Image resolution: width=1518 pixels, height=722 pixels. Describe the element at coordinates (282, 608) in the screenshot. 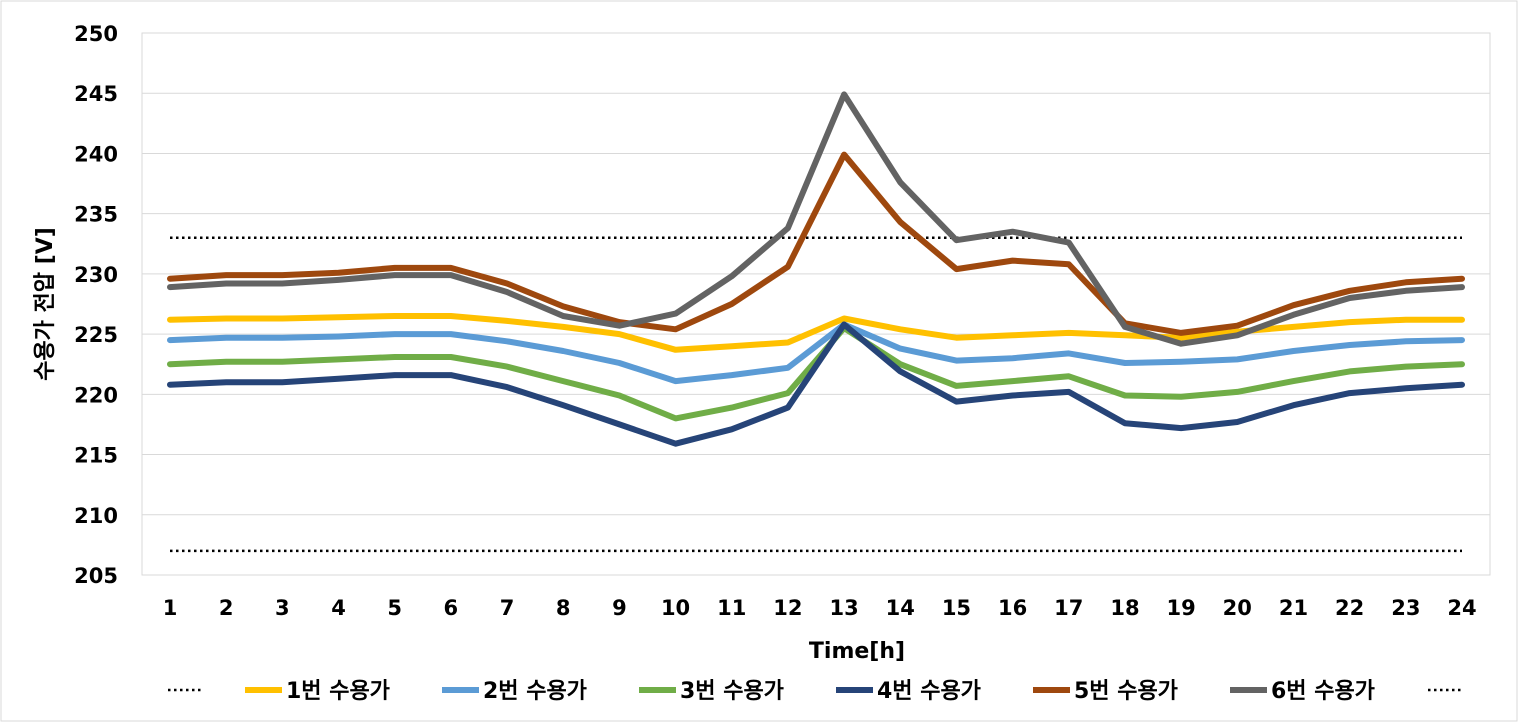

I see `x-tick-label: 3` at that location.